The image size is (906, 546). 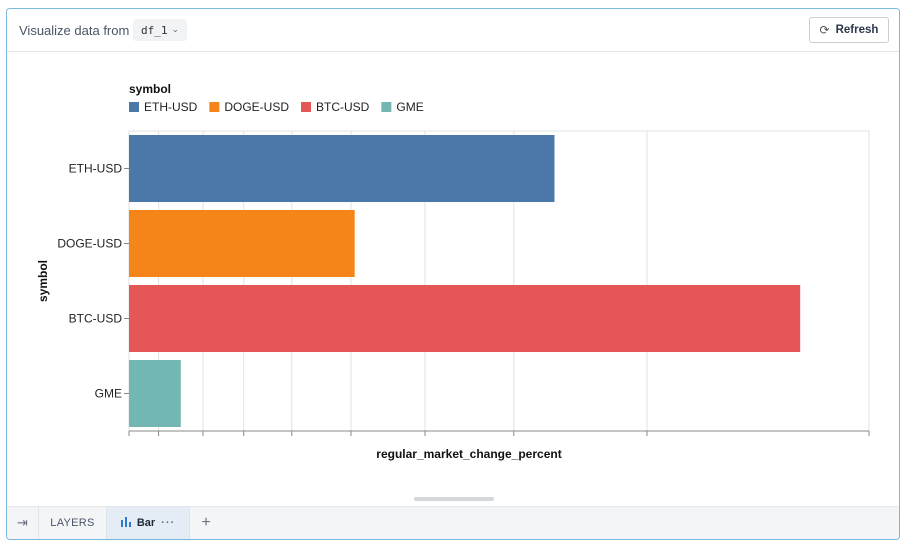 I want to click on y-tick-label: ETH-USD, so click(x=96, y=169).